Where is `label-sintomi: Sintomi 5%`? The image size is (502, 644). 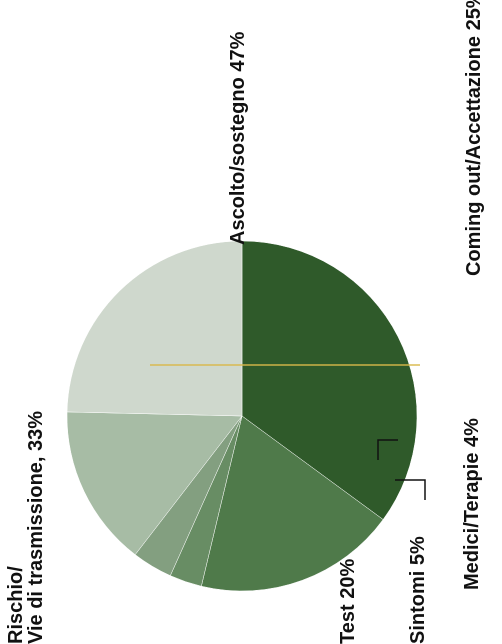
label-sintomi: Sintomi 5% is located at coordinates (418, 590).